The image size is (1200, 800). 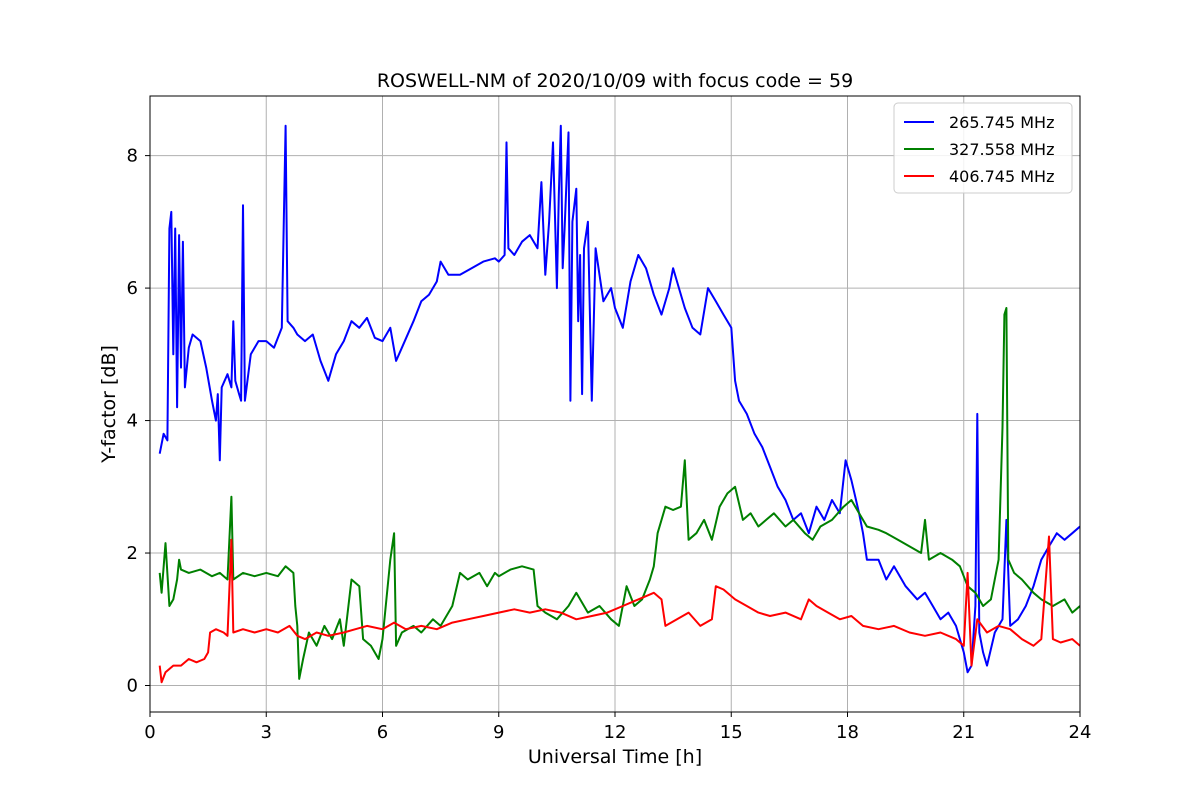 I want to click on x-tick-label: 21, so click(x=963, y=732).